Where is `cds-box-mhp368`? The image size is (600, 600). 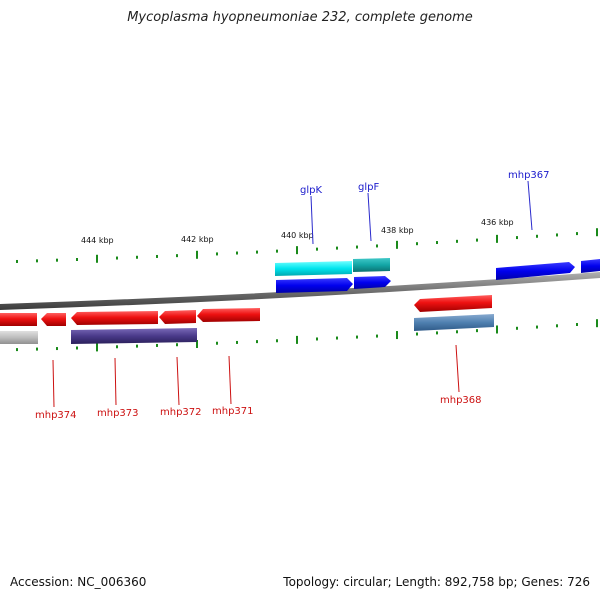
cds-box-mhp368 is located at coordinates (454, 322).